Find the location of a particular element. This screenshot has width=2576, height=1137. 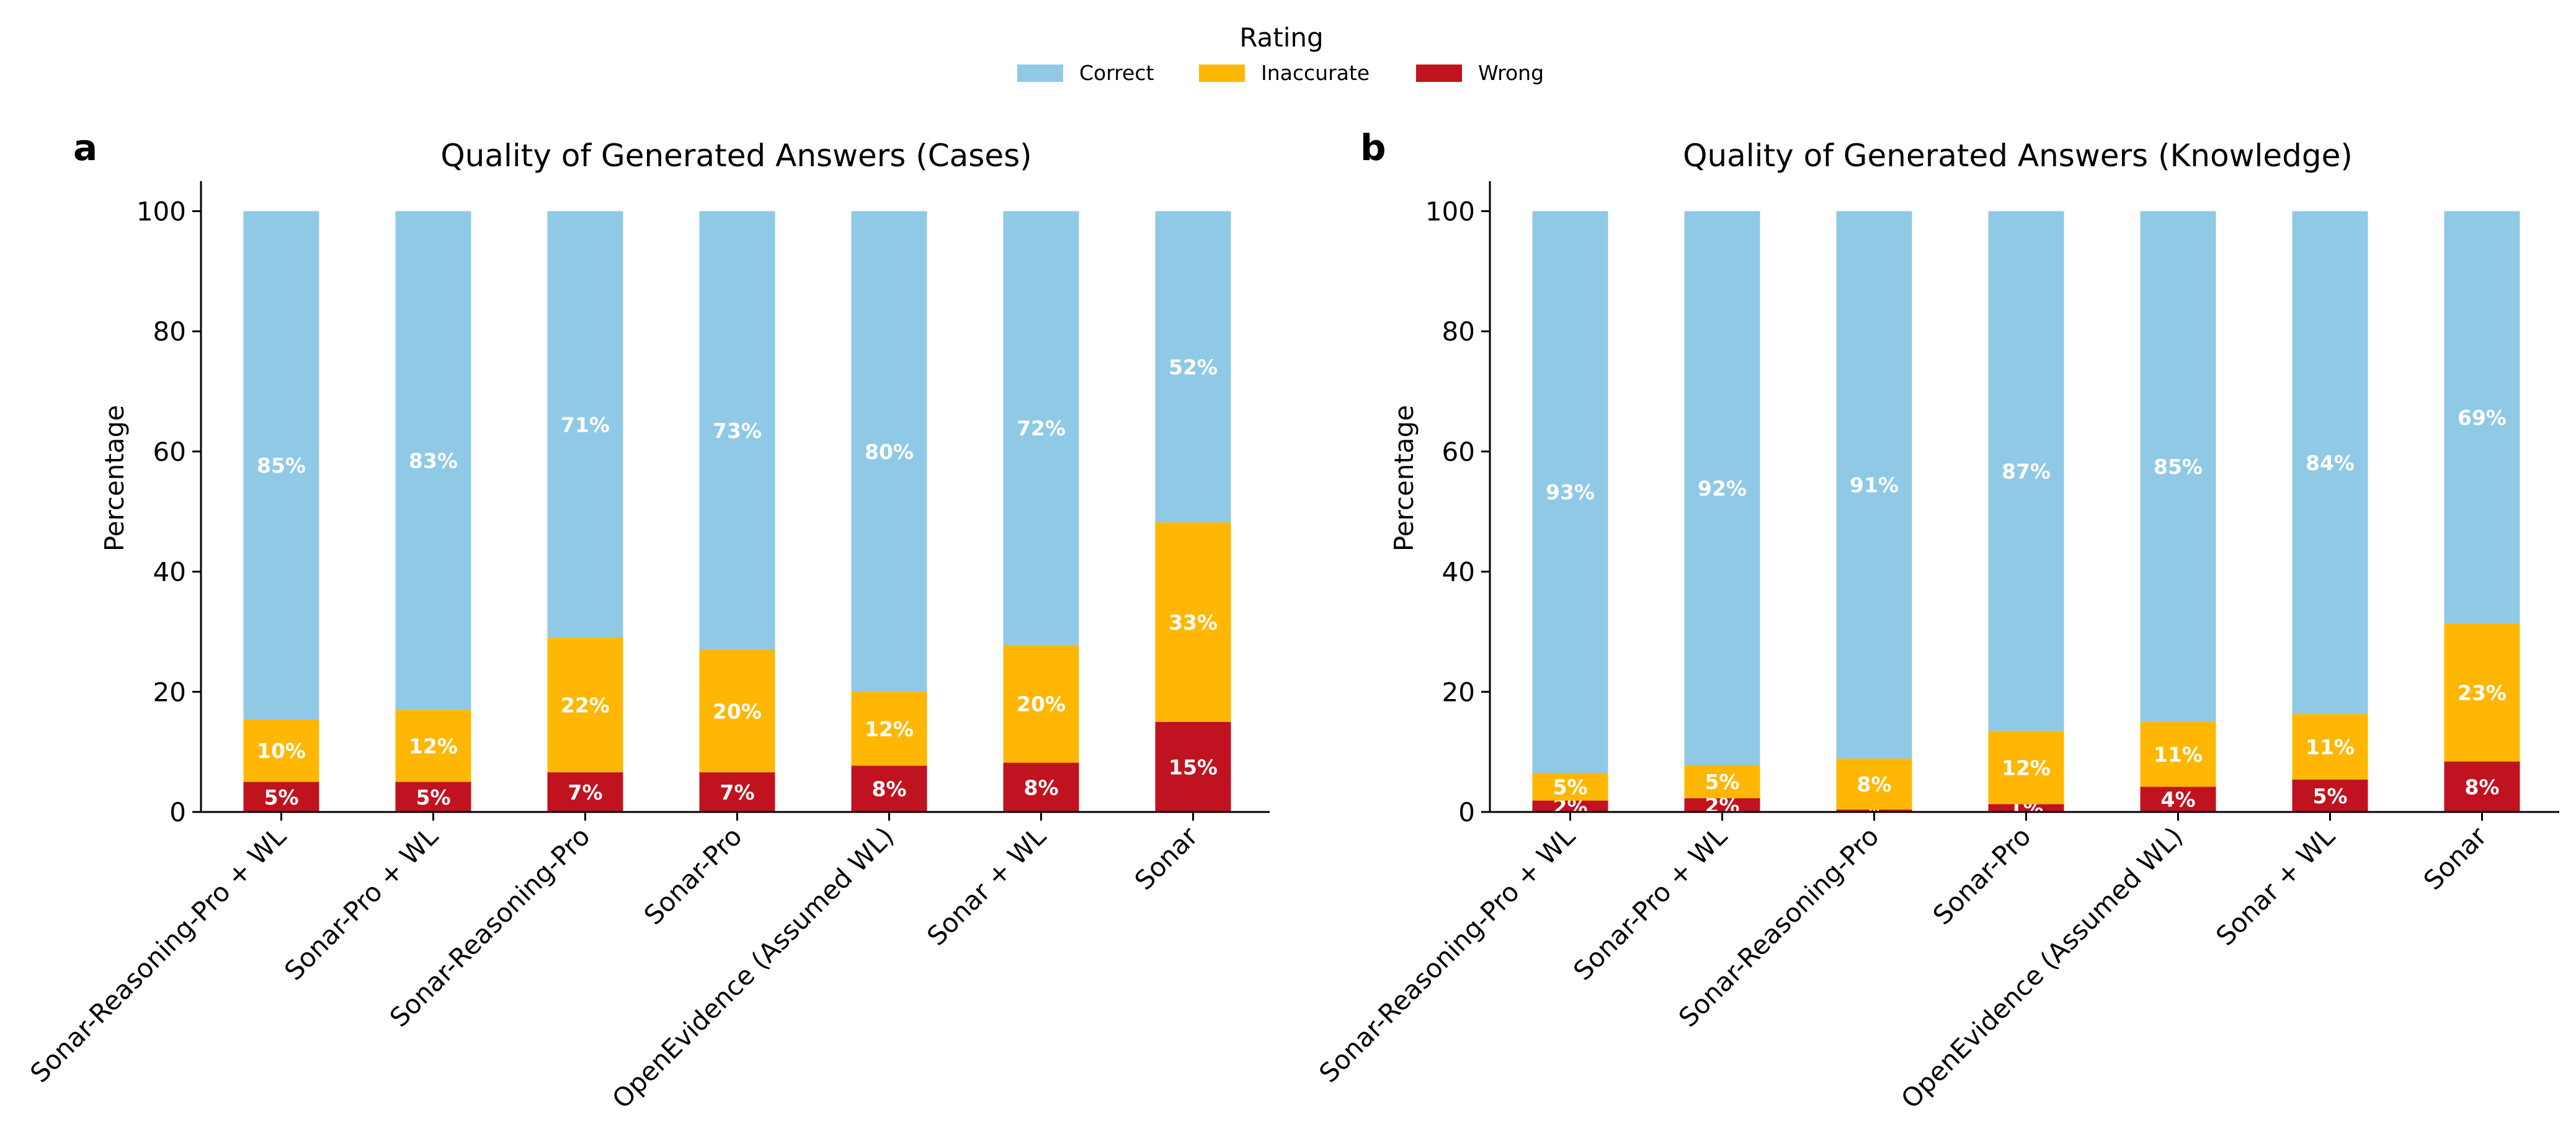

panel-b-bar-label-inaccurate-5: 11% is located at coordinates (2331, 747).